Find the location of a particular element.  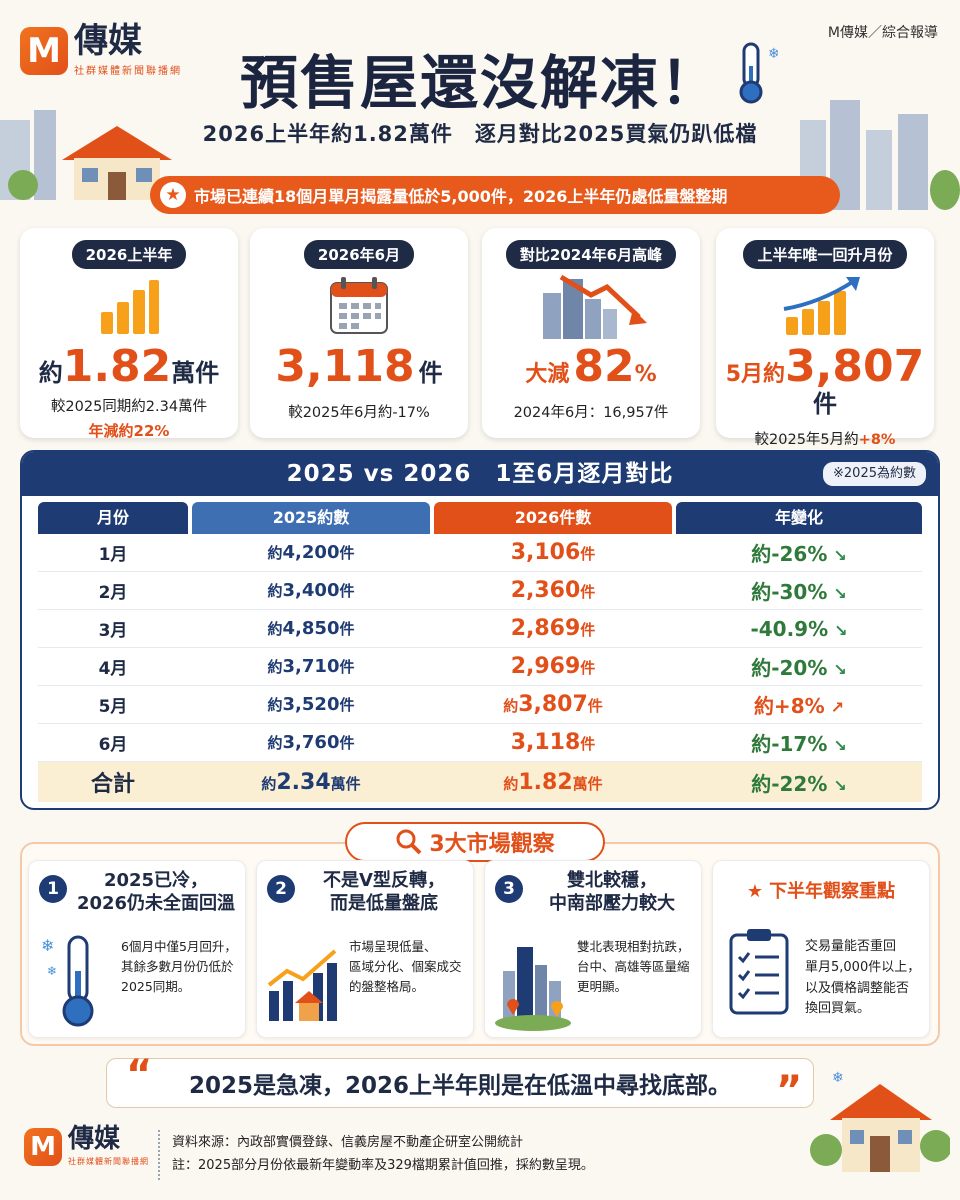

observation-number: 3 is located at coordinates (509, 889).